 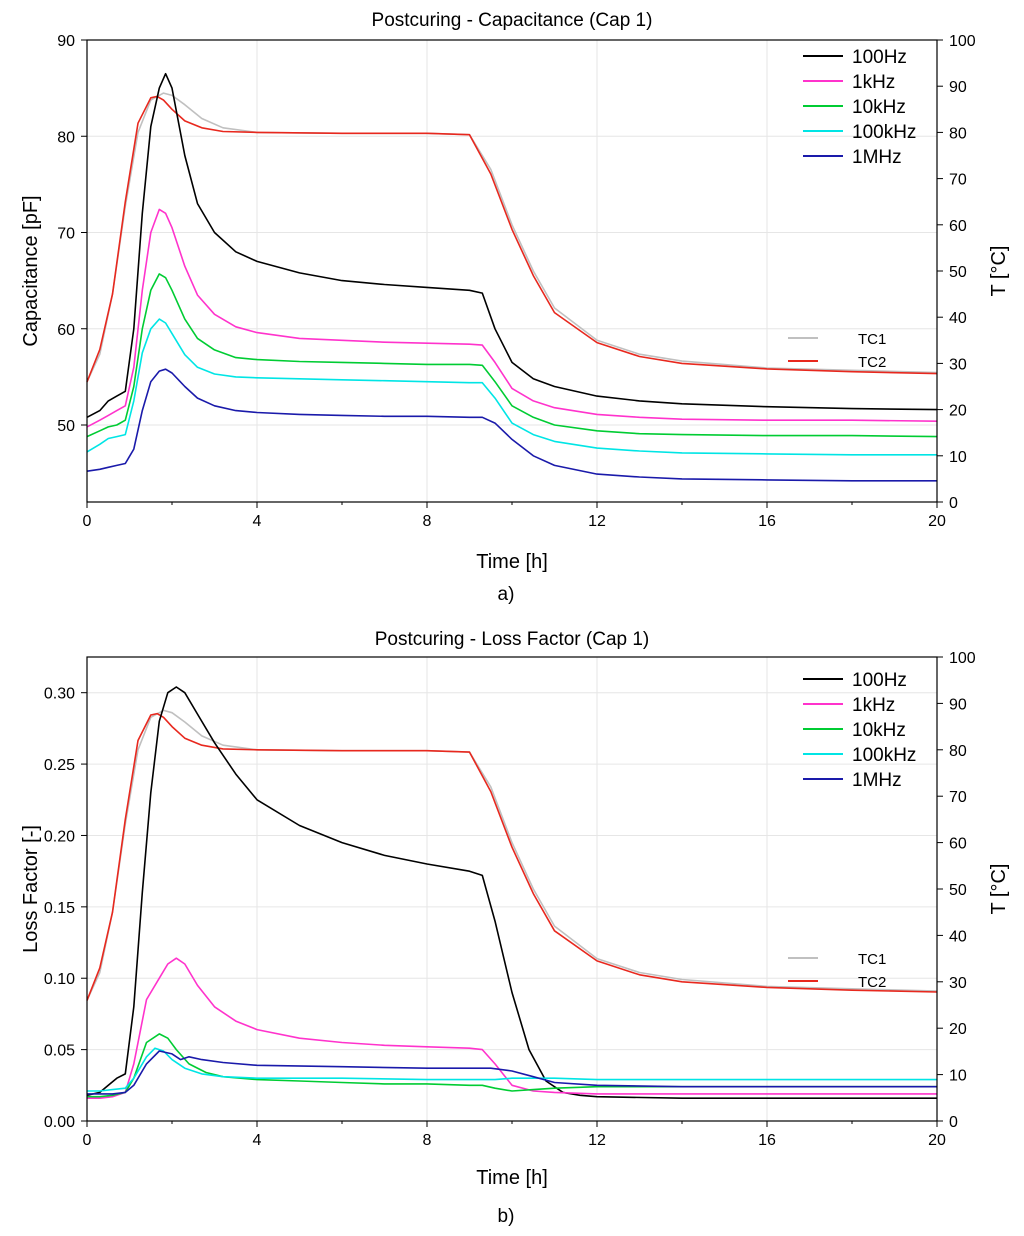 I want to click on c1-ytick-label-0: 0.00, so click(x=59, y=1122).